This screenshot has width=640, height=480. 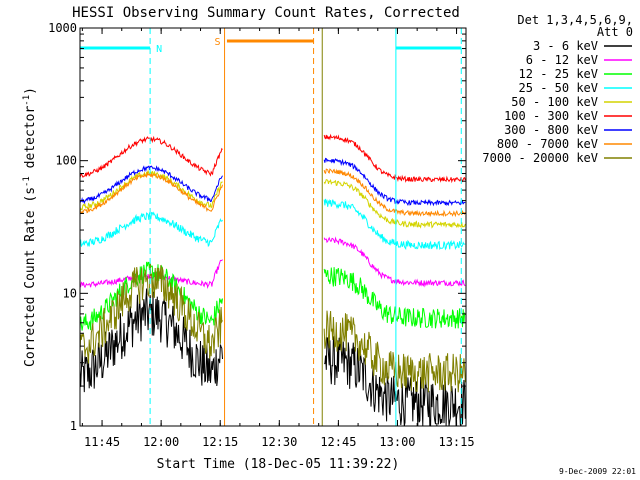 I want to click on y-tick-label-2: 100, so click(x=66, y=161).